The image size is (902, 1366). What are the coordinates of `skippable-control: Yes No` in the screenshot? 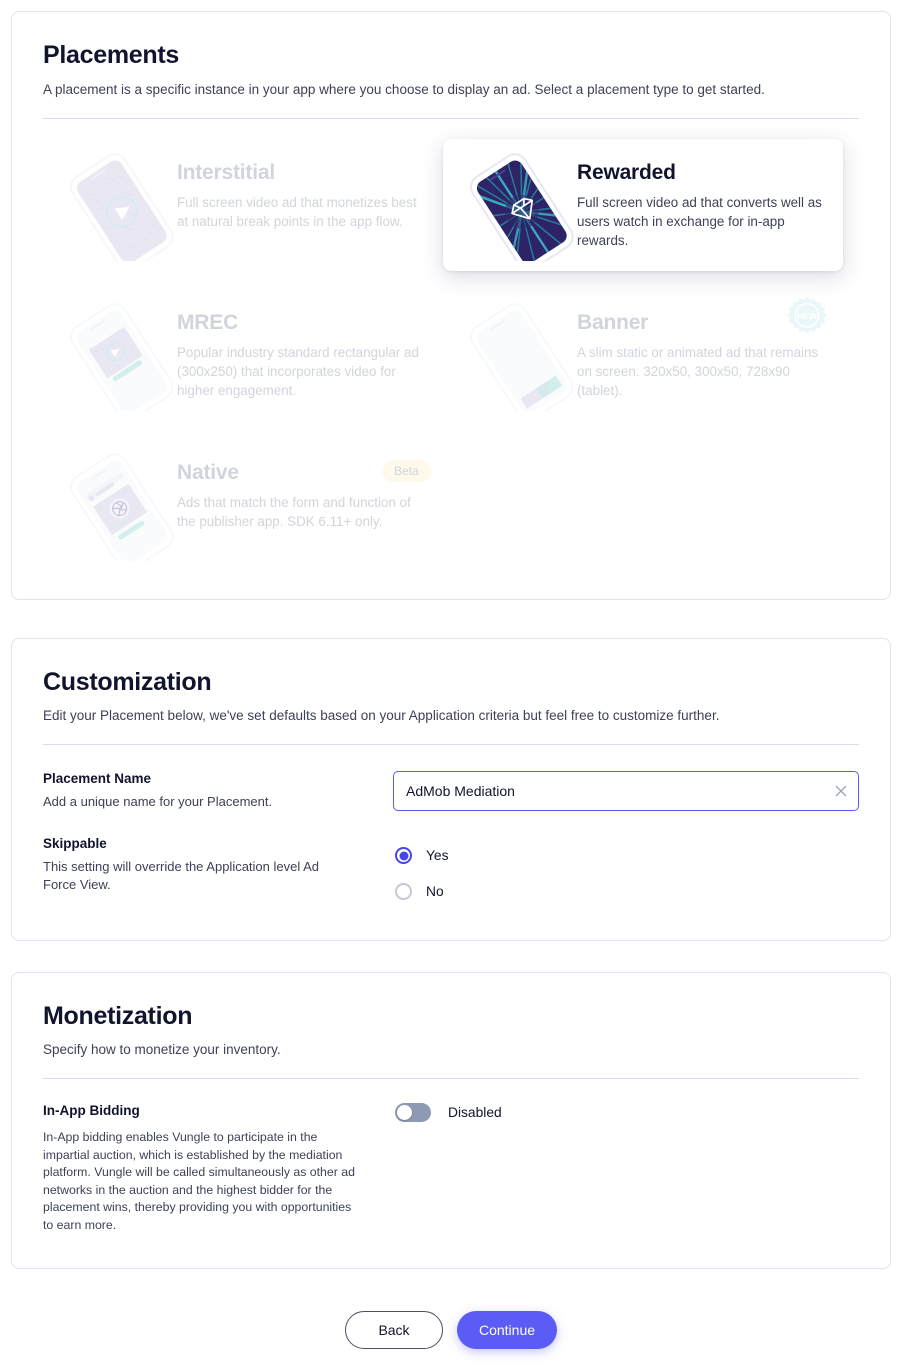 It's located at (627, 873).